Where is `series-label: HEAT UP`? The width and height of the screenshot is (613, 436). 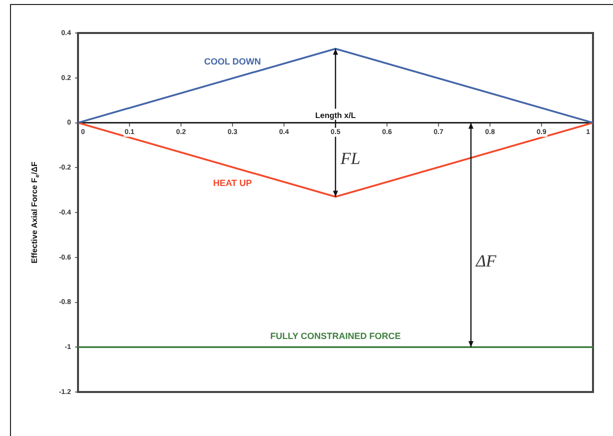 series-label: HEAT UP is located at coordinates (232, 183).